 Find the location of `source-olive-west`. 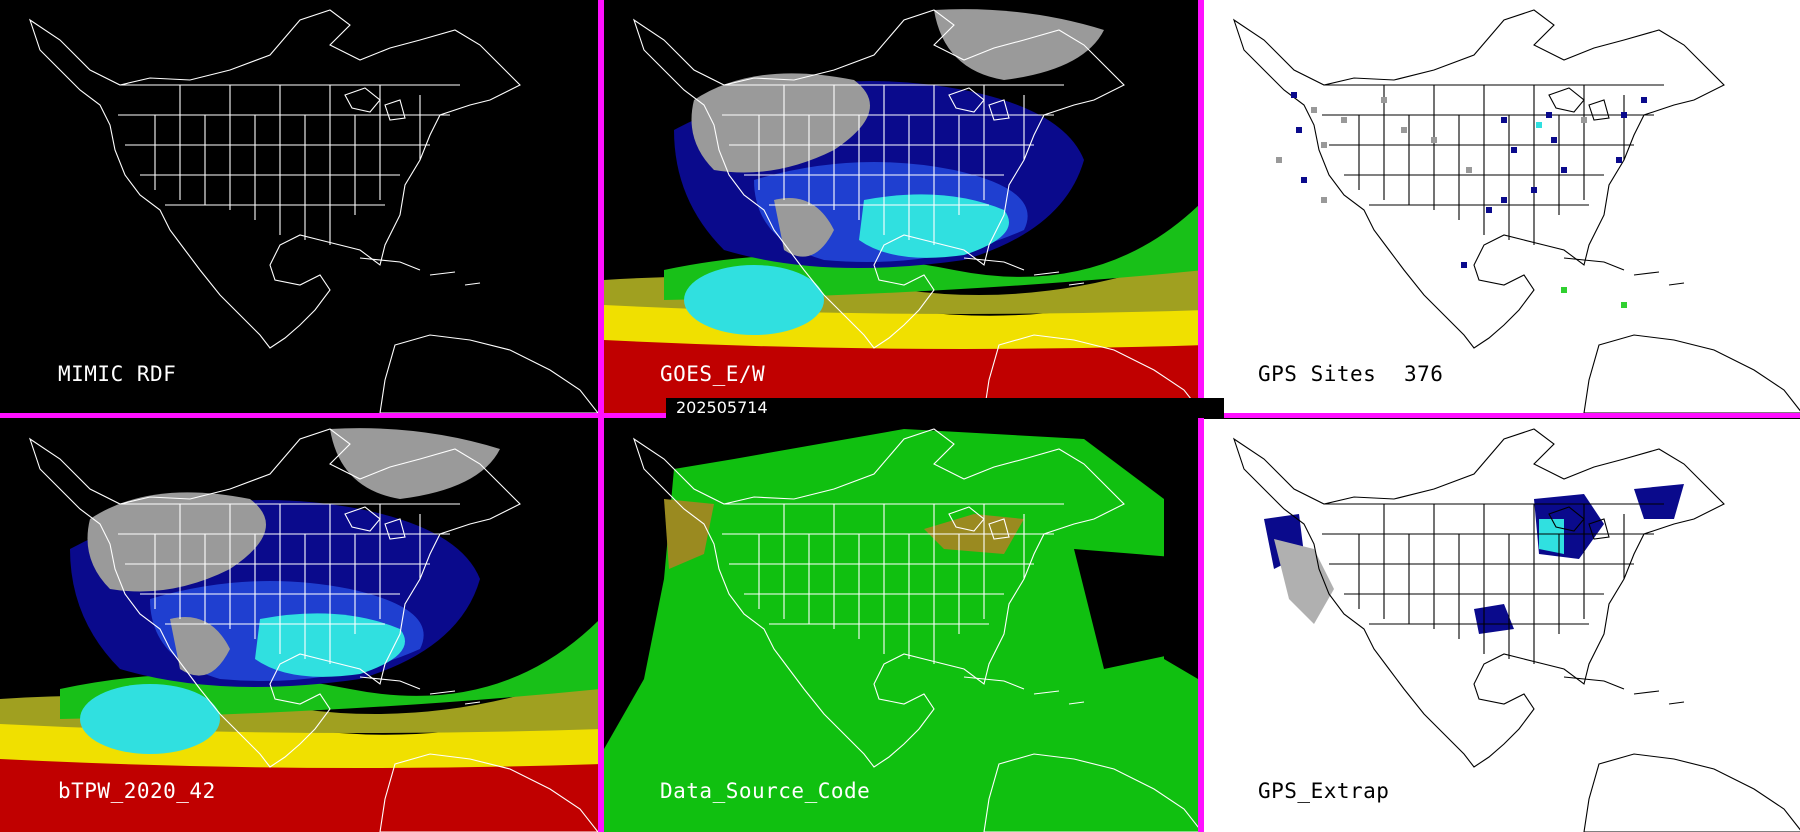

source-olive-west is located at coordinates (689, 534).